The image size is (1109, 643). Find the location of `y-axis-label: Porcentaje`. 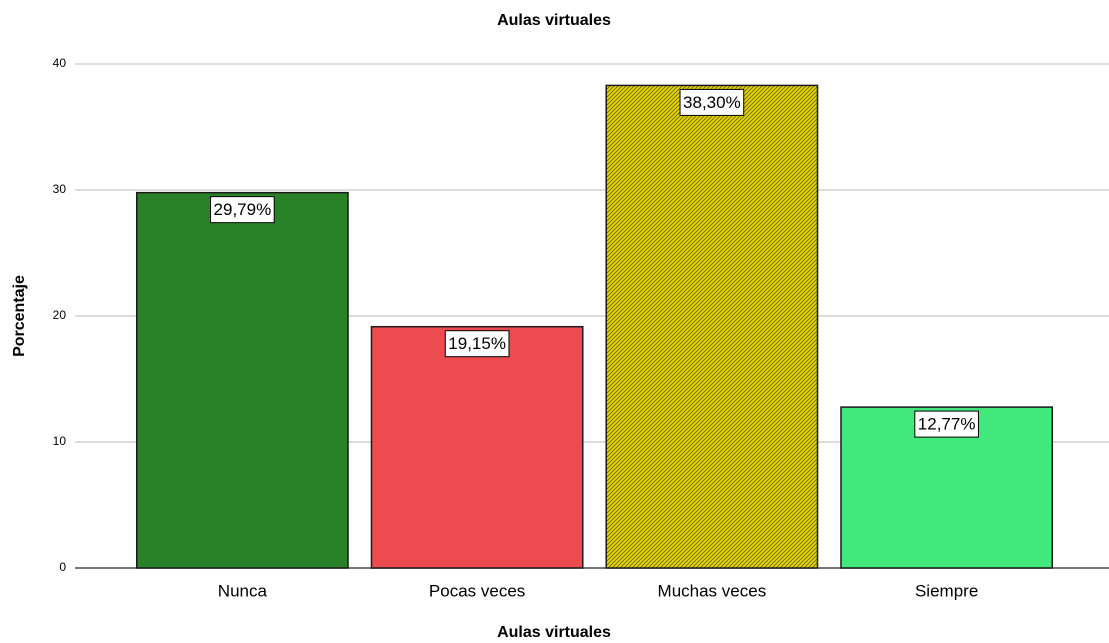

y-axis-label: Porcentaje is located at coordinates (19, 316).